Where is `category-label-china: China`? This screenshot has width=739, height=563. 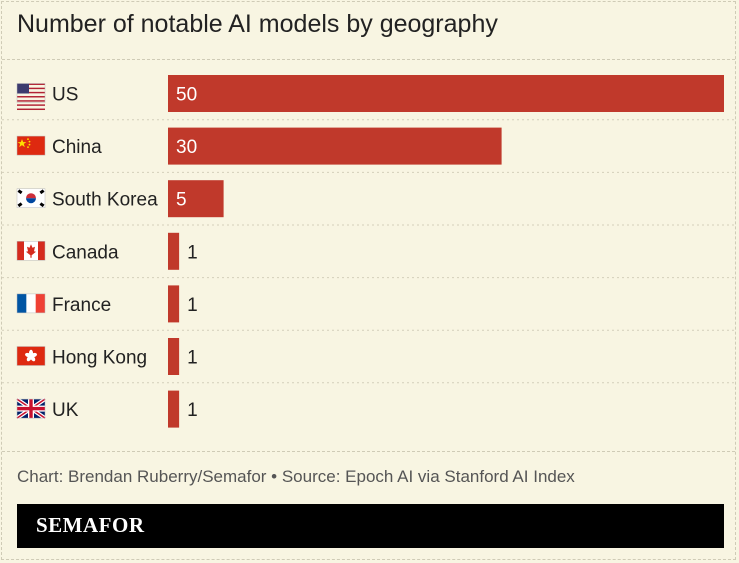
category-label-china: China is located at coordinates (77, 147).